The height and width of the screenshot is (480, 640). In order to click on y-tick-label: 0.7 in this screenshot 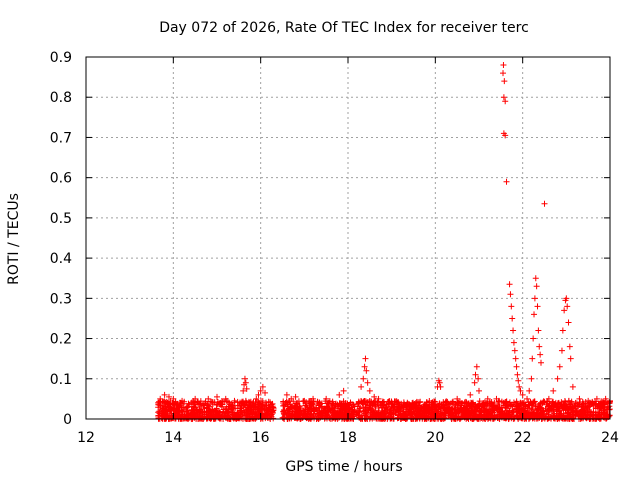, I will do `click(61, 138)`.